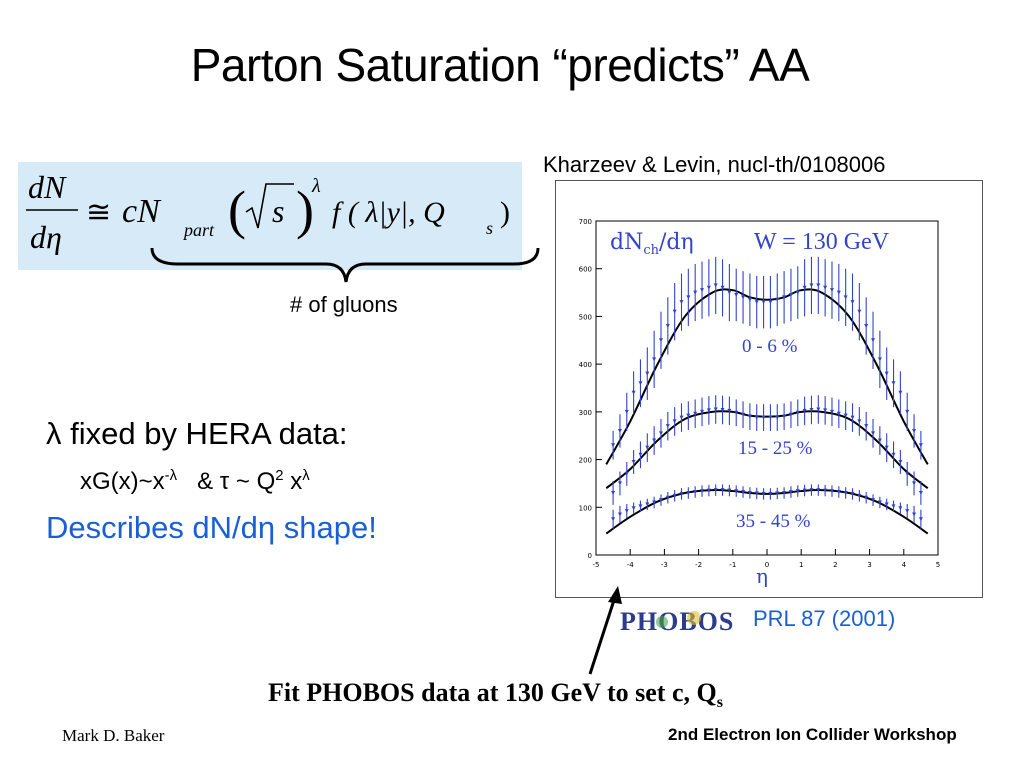  I want to click on formula-numerator: dN, so click(47, 187).